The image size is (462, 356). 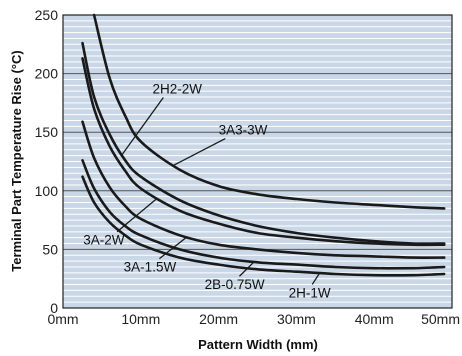 I want to click on annotation-label-3a3-3w: 3A3-3W, so click(x=243, y=130).